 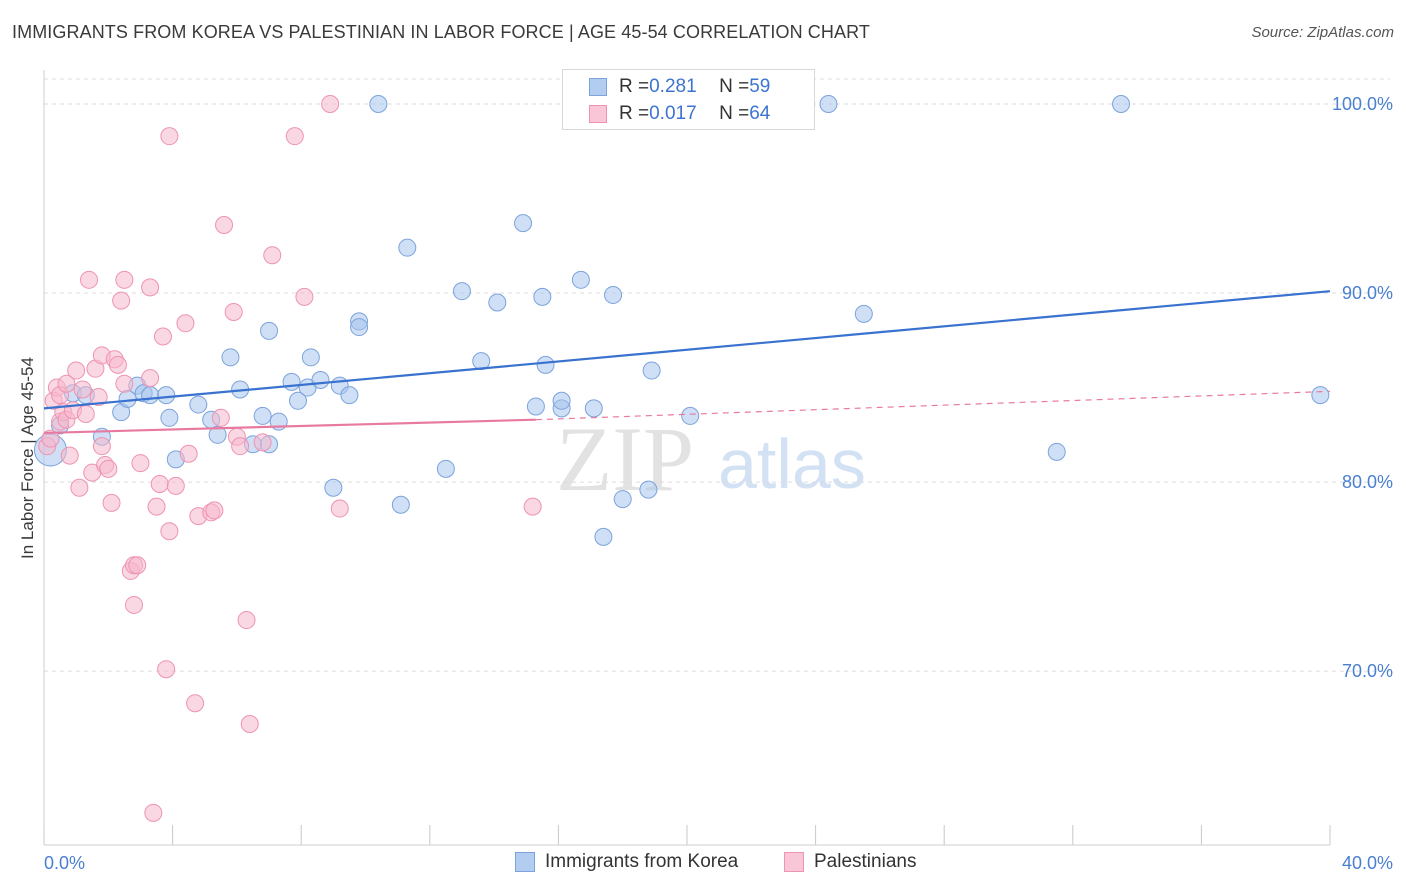 I want to click on legend-label: Immigrants from Korea, so click(x=642, y=861).